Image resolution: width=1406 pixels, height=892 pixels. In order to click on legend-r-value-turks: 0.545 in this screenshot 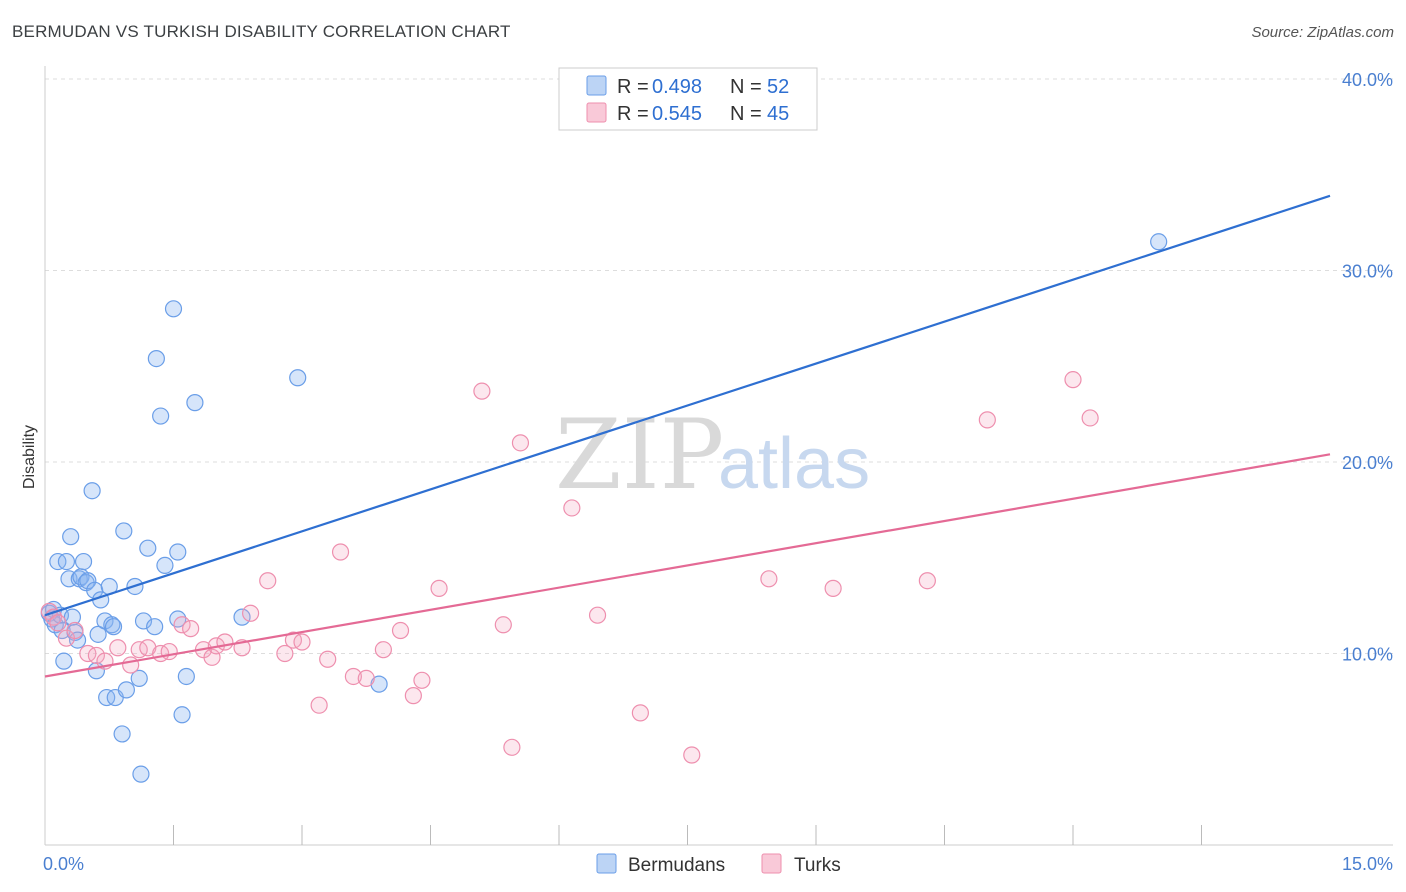, I will do `click(677, 114)`.